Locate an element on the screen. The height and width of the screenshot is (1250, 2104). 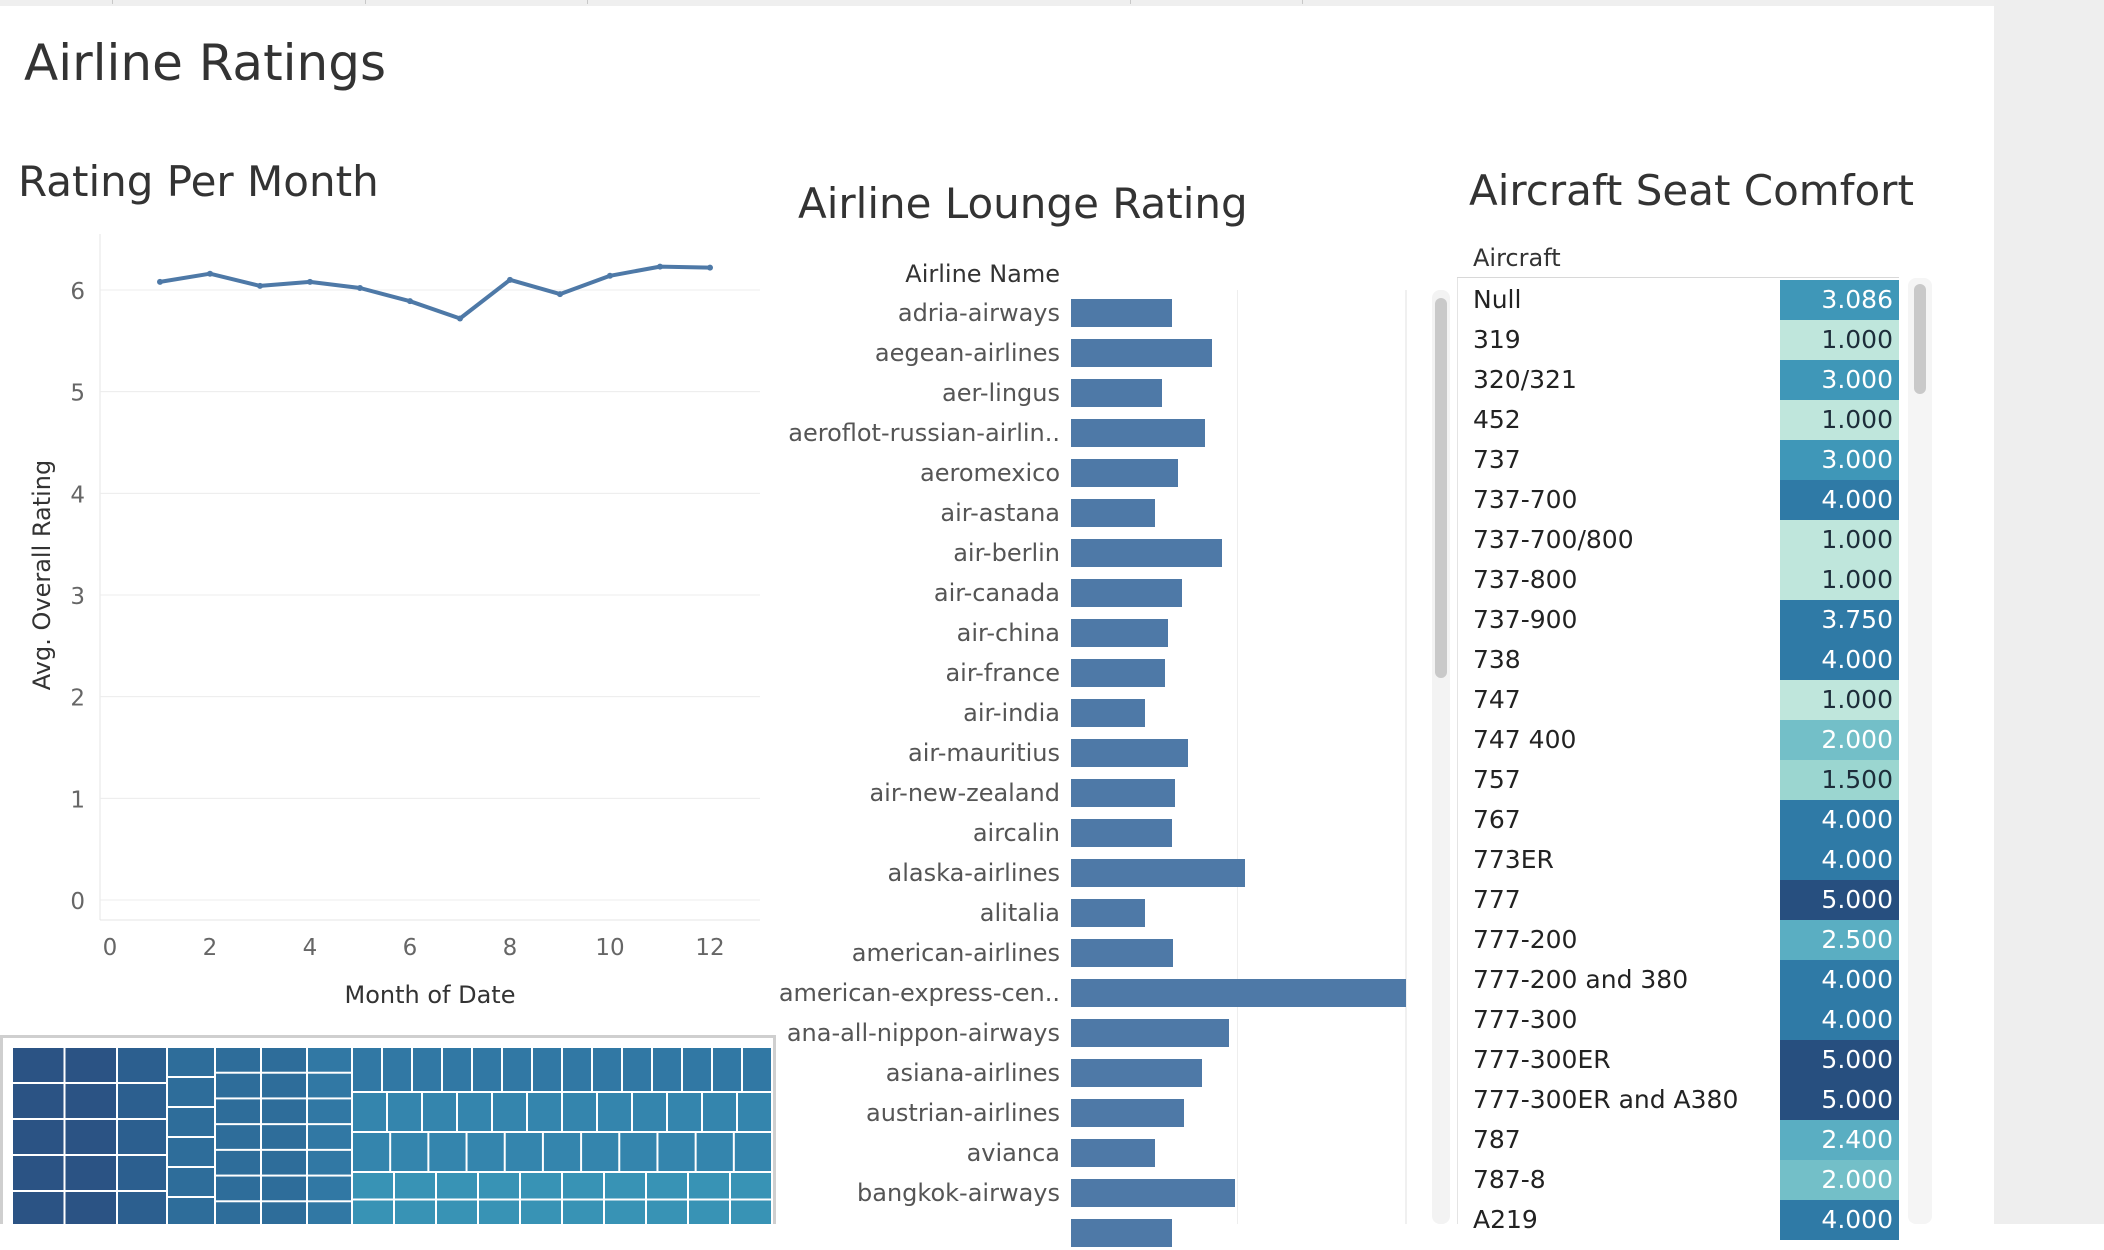
seat-aircraft-label: 777-300ER and A380 is located at coordinates (1606, 1099).